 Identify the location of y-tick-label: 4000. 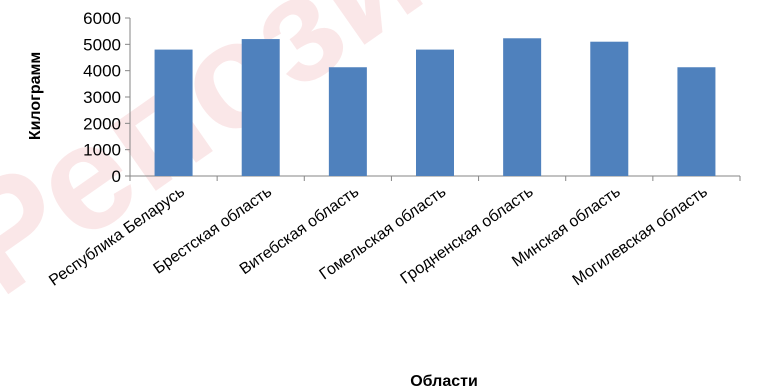
(102, 71).